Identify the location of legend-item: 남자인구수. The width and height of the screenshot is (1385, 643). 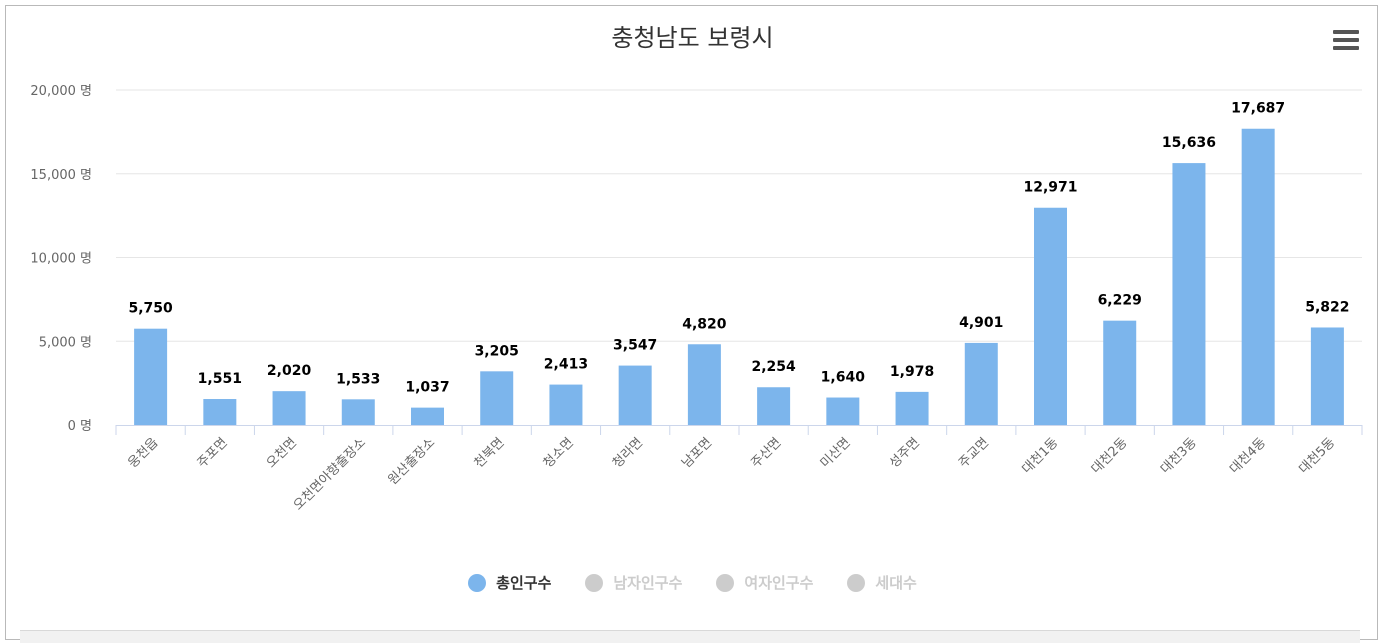
(633, 582).